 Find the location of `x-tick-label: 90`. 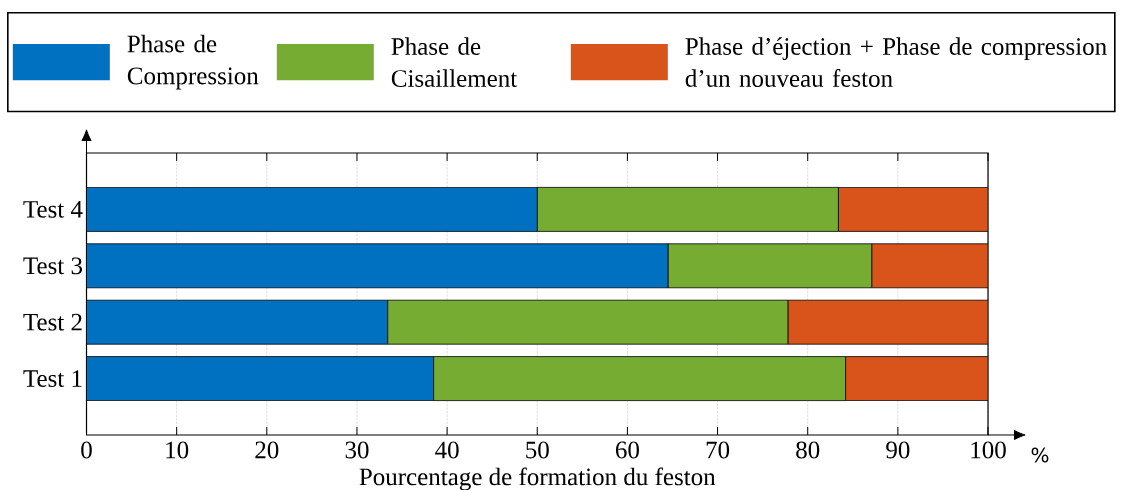

x-tick-label: 90 is located at coordinates (898, 450).